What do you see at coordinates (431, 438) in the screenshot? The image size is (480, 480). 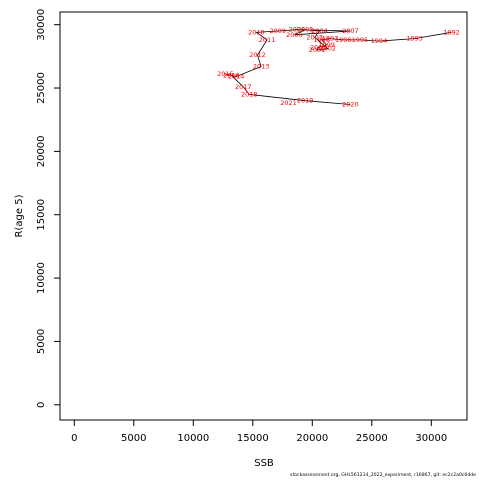 I see `x-tick-label: 30000` at bounding box center [431, 438].